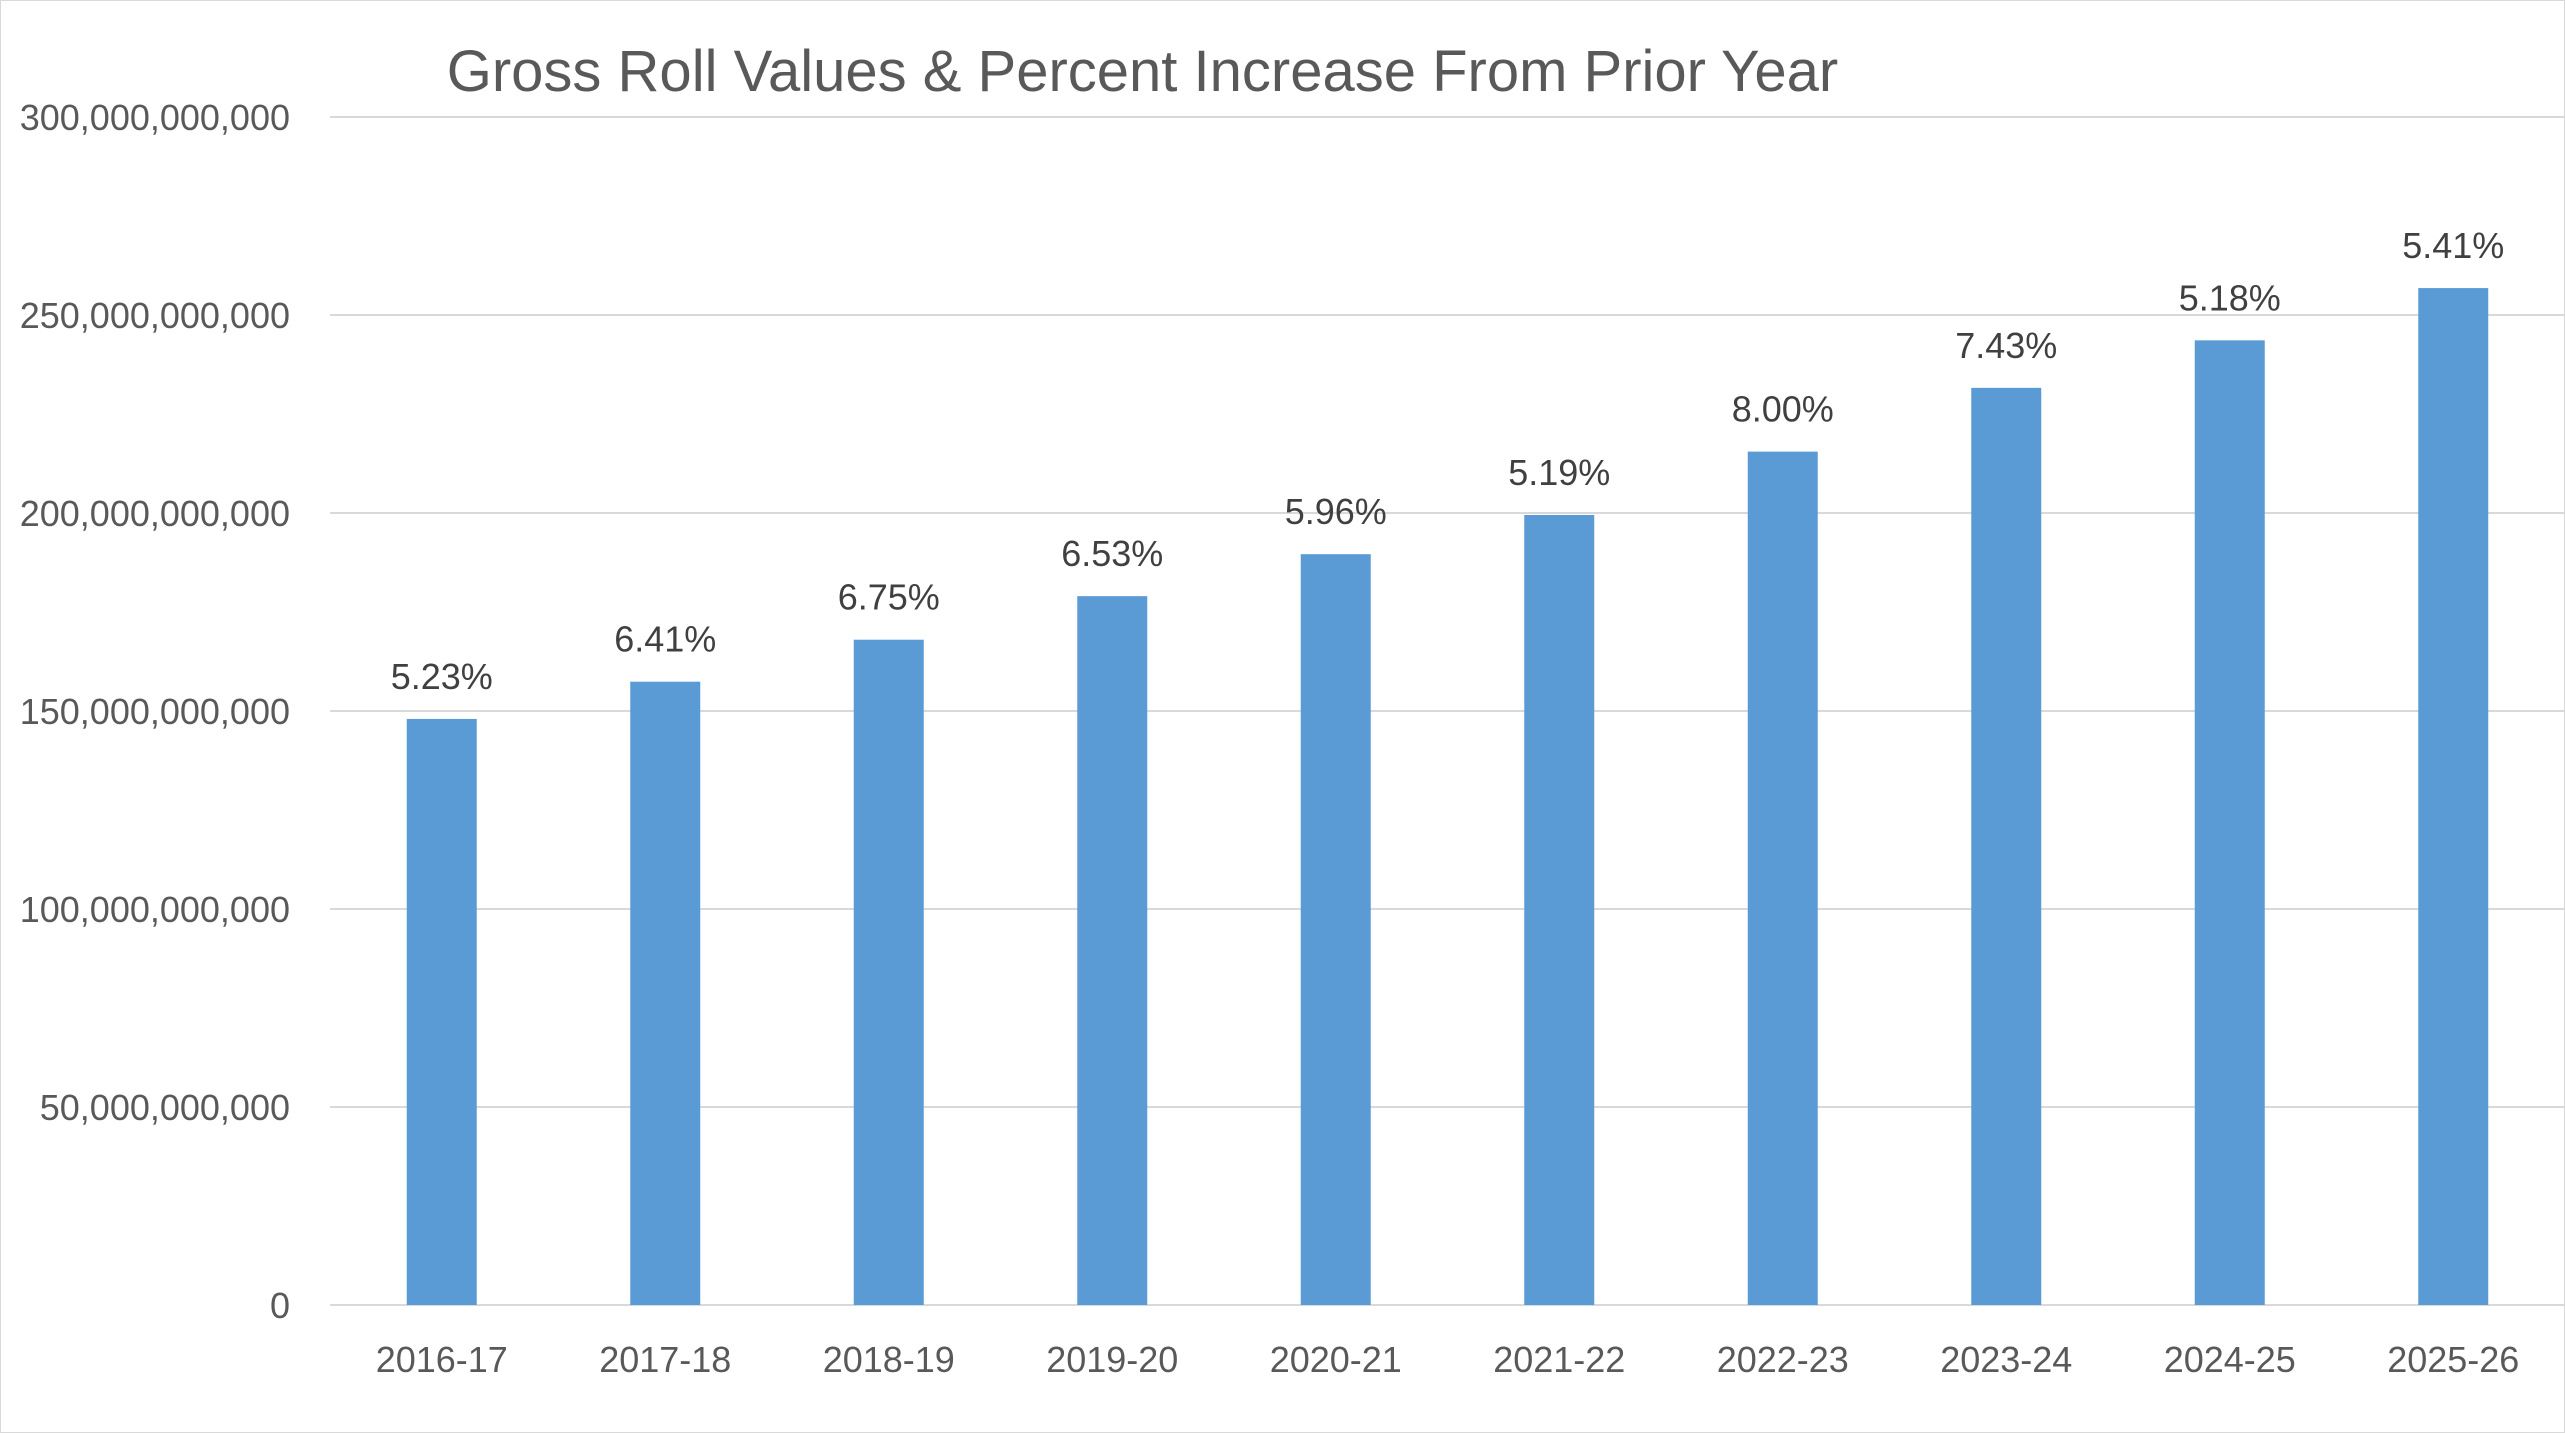 The image size is (2565, 1433). Describe the element at coordinates (889, 597) in the screenshot. I see `data-label: 6.75%` at that location.